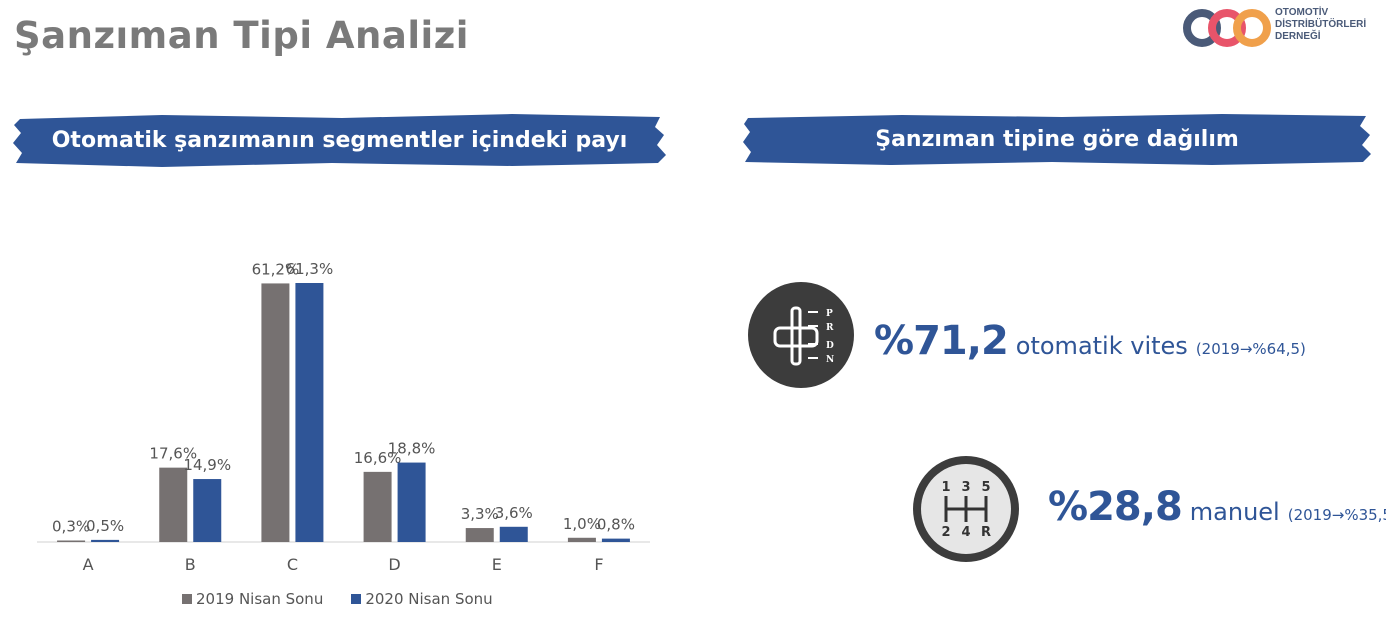 The height and width of the screenshot is (621, 1386). I want to click on bar-2020-B, so click(207, 510).